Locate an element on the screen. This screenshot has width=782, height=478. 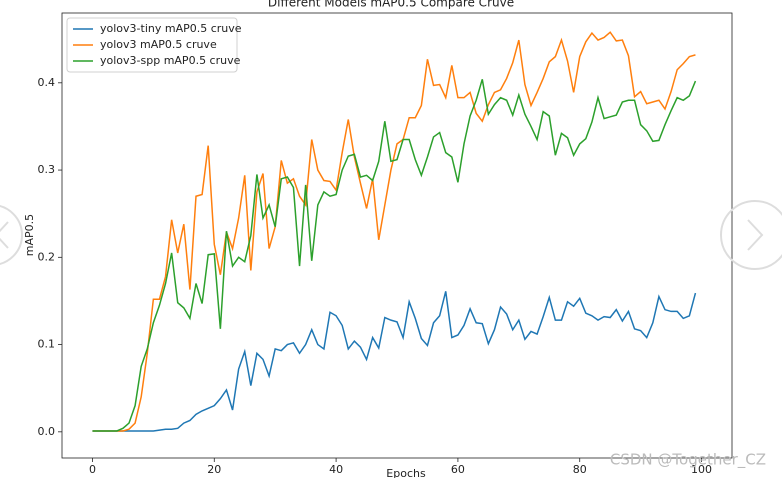
legend-label: yolov3-spp mAP0.5 cruve is located at coordinates (170, 60).